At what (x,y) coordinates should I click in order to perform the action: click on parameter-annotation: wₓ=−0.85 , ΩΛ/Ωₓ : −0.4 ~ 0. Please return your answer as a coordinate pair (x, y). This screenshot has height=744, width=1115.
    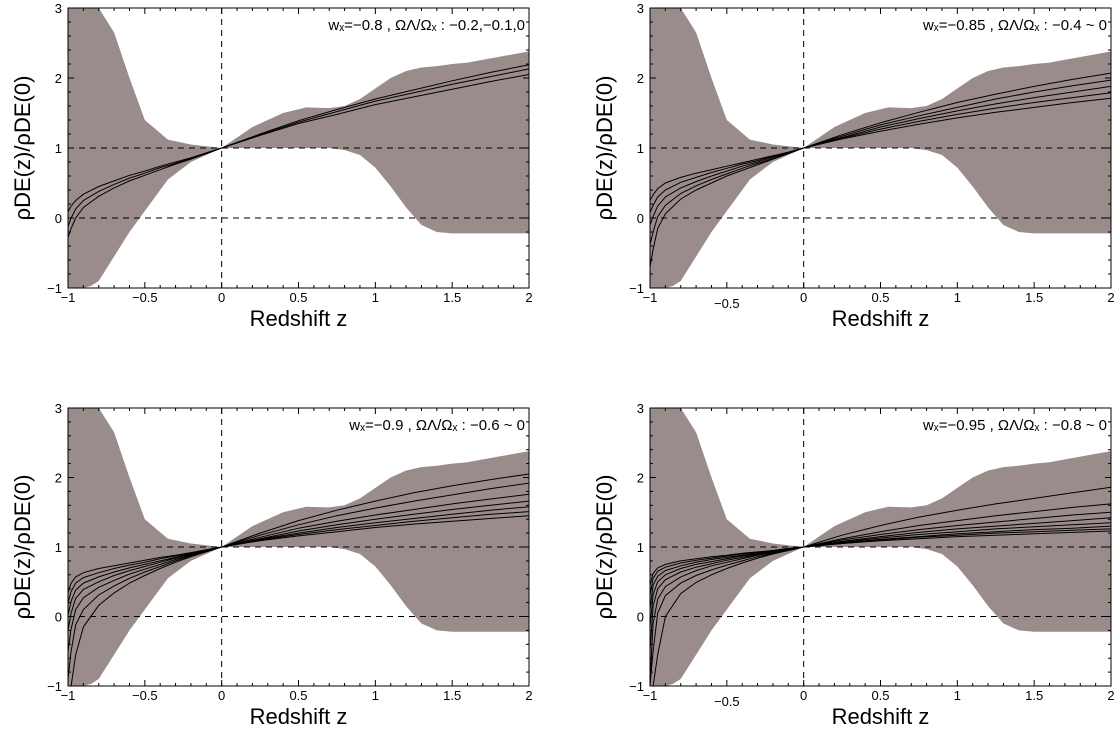
    Looking at the image, I should click on (1014, 25).